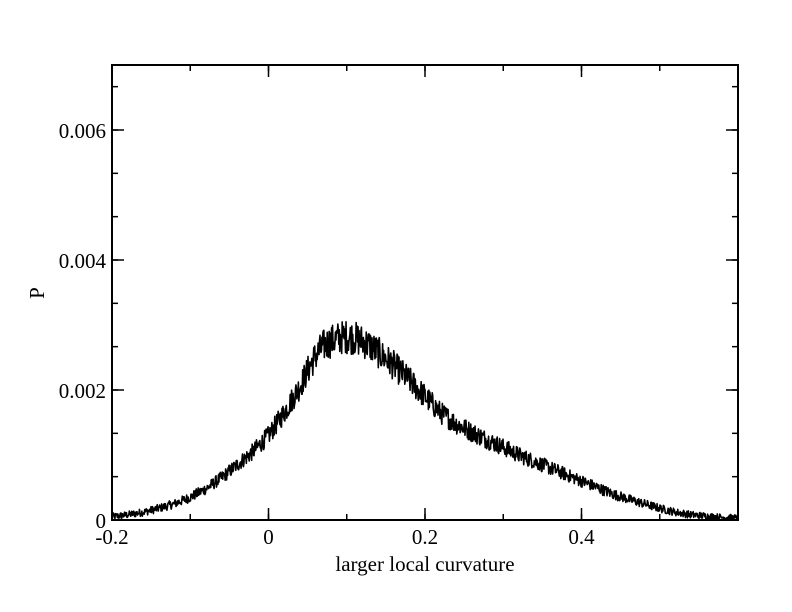 The width and height of the screenshot is (792, 612). What do you see at coordinates (581, 537) in the screenshot?
I see `x-tick-label: 0.4` at bounding box center [581, 537].